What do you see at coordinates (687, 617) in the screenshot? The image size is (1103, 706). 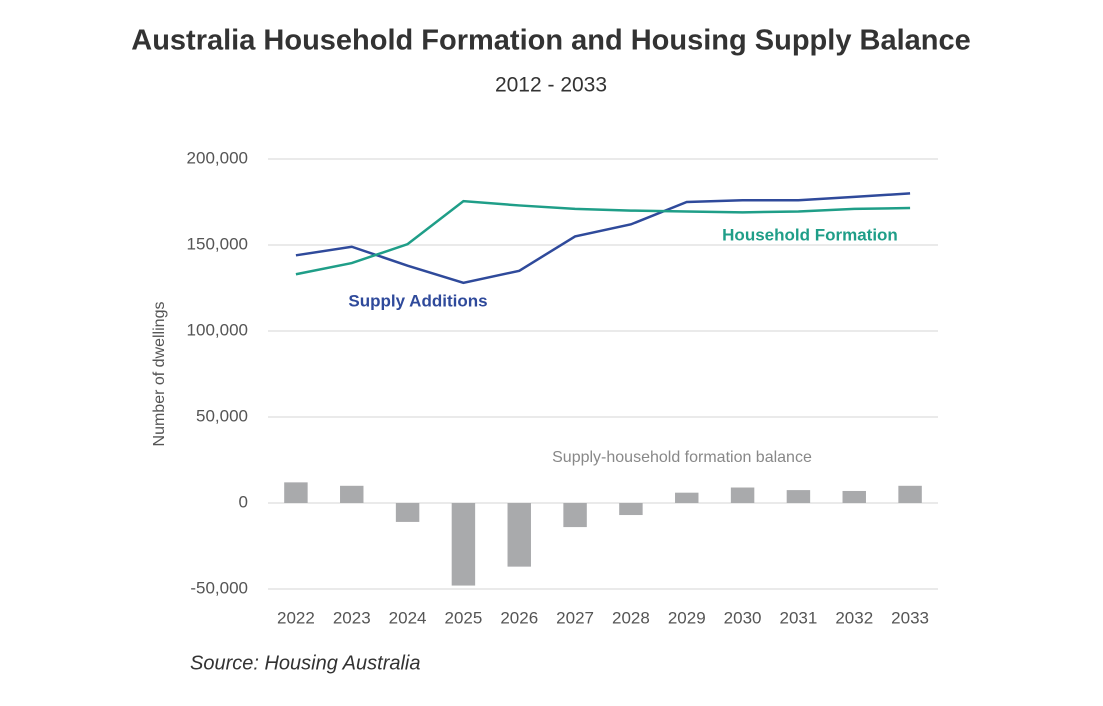 I see `x-tick-label: 2029` at bounding box center [687, 617].